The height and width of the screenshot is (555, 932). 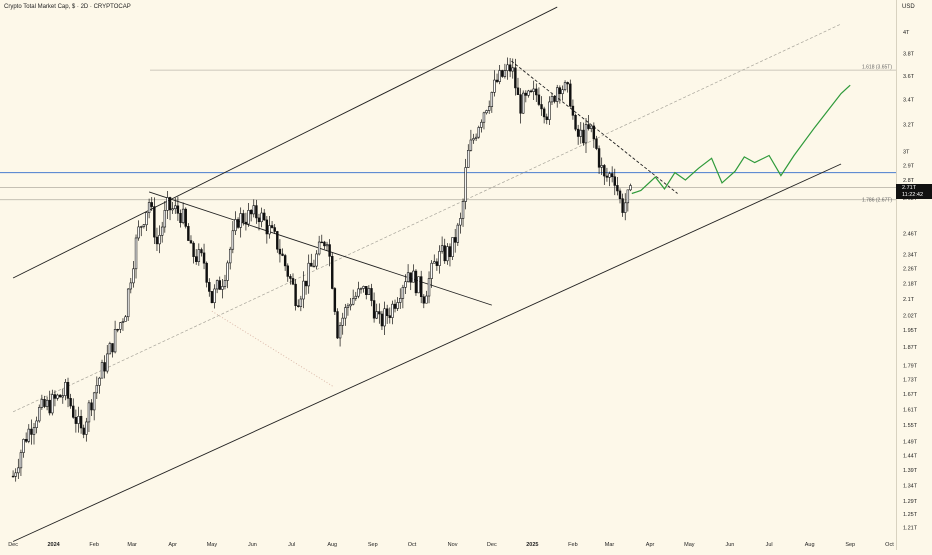 I want to click on y-tick-label: 2.8T, so click(x=909, y=181).